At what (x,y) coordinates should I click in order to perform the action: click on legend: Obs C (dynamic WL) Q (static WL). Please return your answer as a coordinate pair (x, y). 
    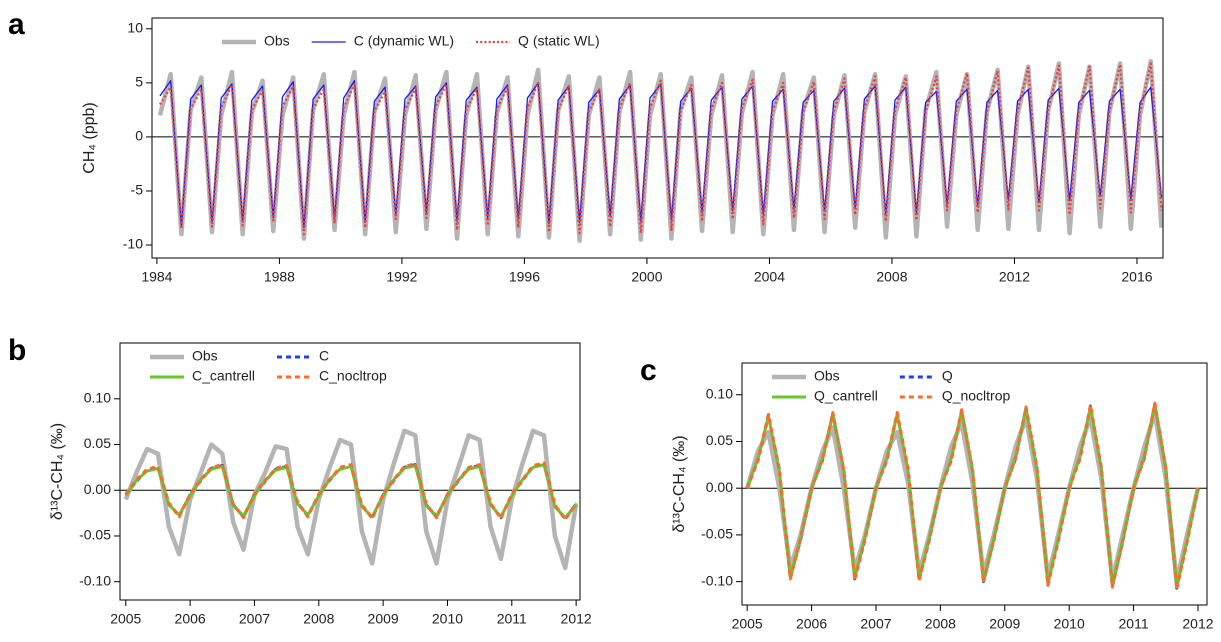
    Looking at the image, I should click on (411, 41).